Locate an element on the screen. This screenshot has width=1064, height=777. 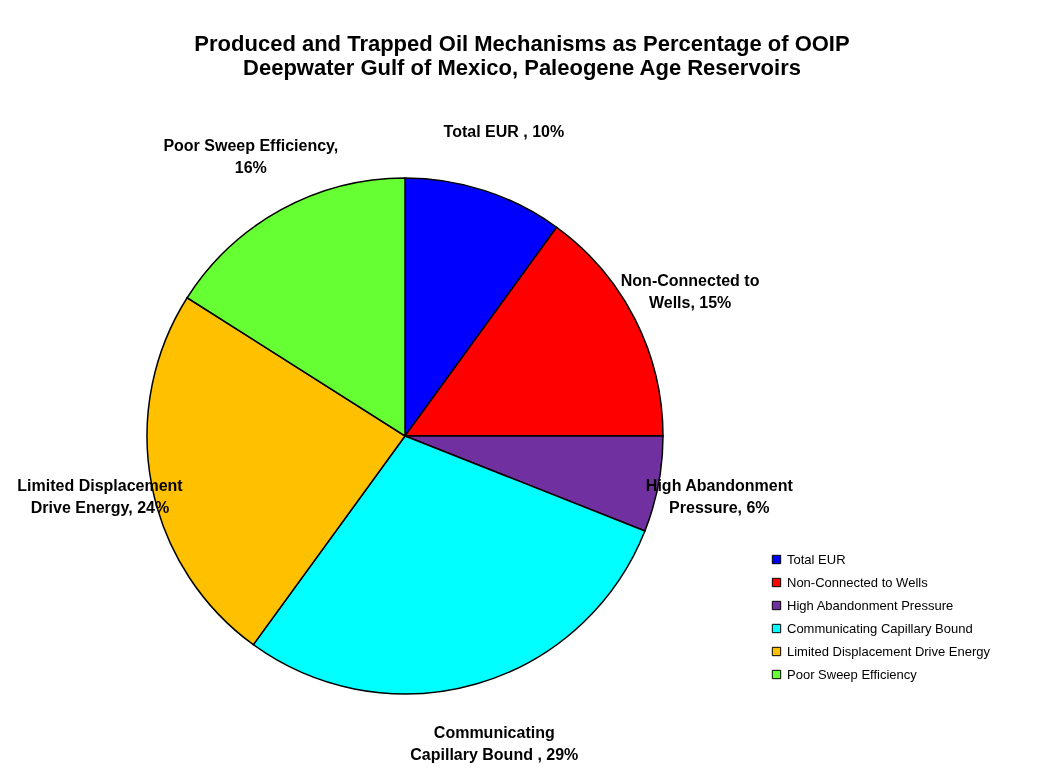
legend-label: Communicating Capillary Bound is located at coordinates (880, 628).